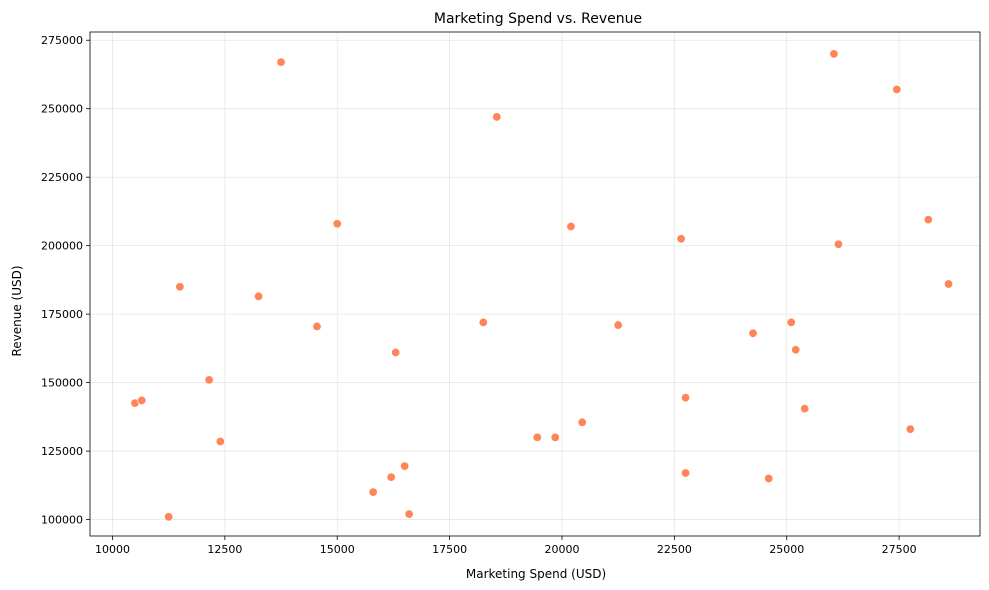  What do you see at coordinates (62, 520) in the screenshot?
I see `y-tick-label: 100000` at bounding box center [62, 520].